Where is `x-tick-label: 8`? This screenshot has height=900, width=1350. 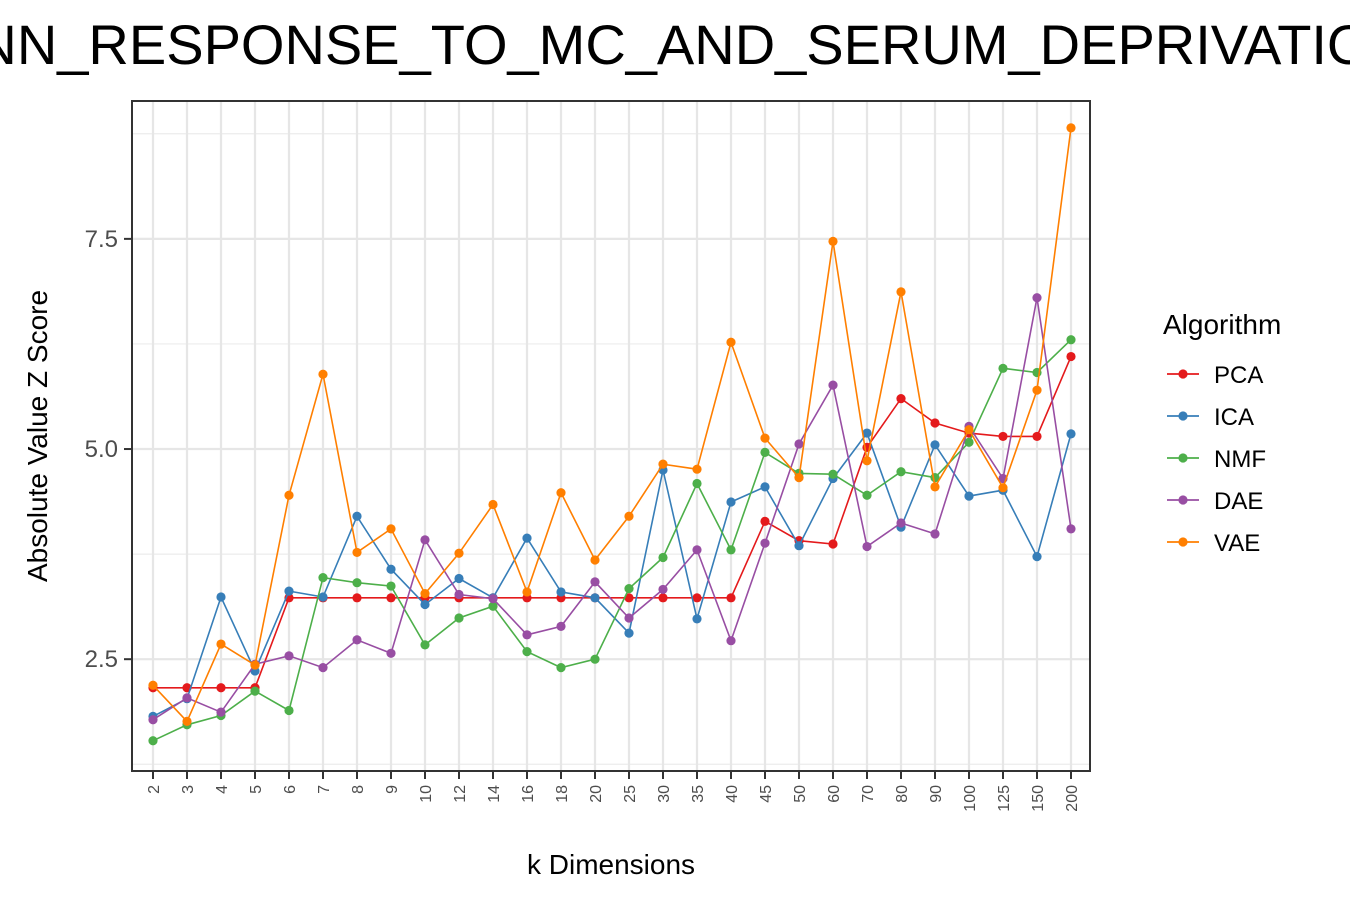 x-tick-label: 8 is located at coordinates (358, 789).